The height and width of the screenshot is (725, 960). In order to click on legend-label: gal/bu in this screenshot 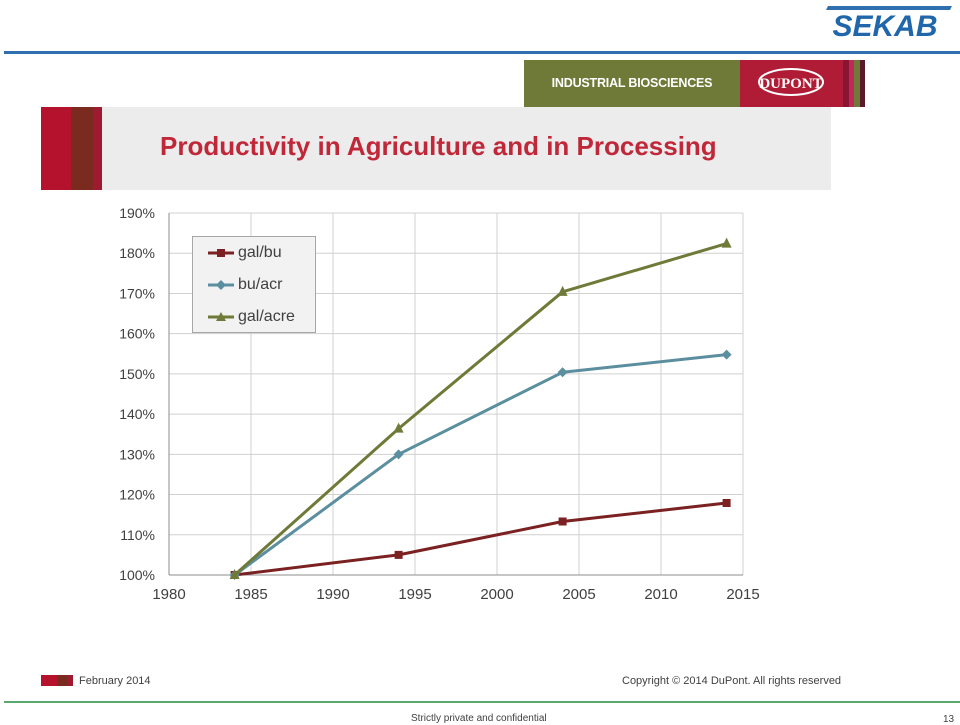, I will do `click(260, 252)`.